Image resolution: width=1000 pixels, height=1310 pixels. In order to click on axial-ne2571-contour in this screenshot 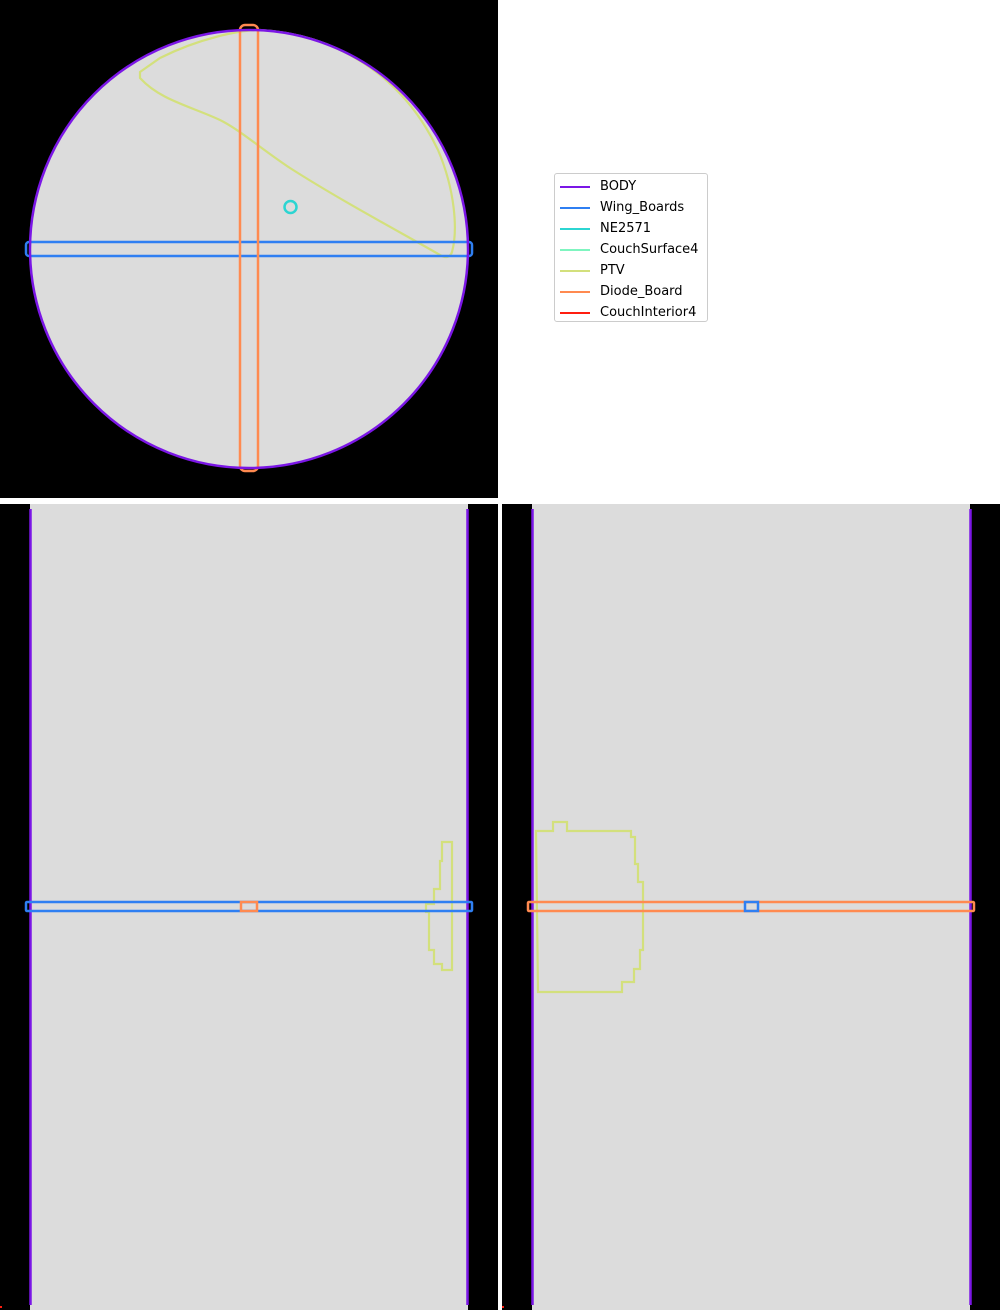, I will do `click(290, 207)`.